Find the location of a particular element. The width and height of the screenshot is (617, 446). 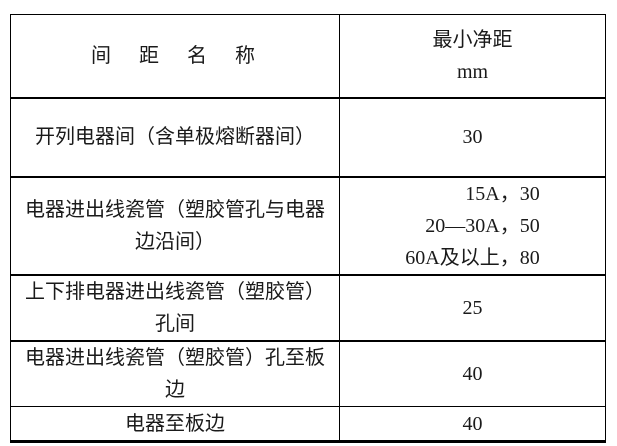

table-row: 上下排电器进出线瓷管（塑胶管） 孔间 25 is located at coordinates (308, 308).